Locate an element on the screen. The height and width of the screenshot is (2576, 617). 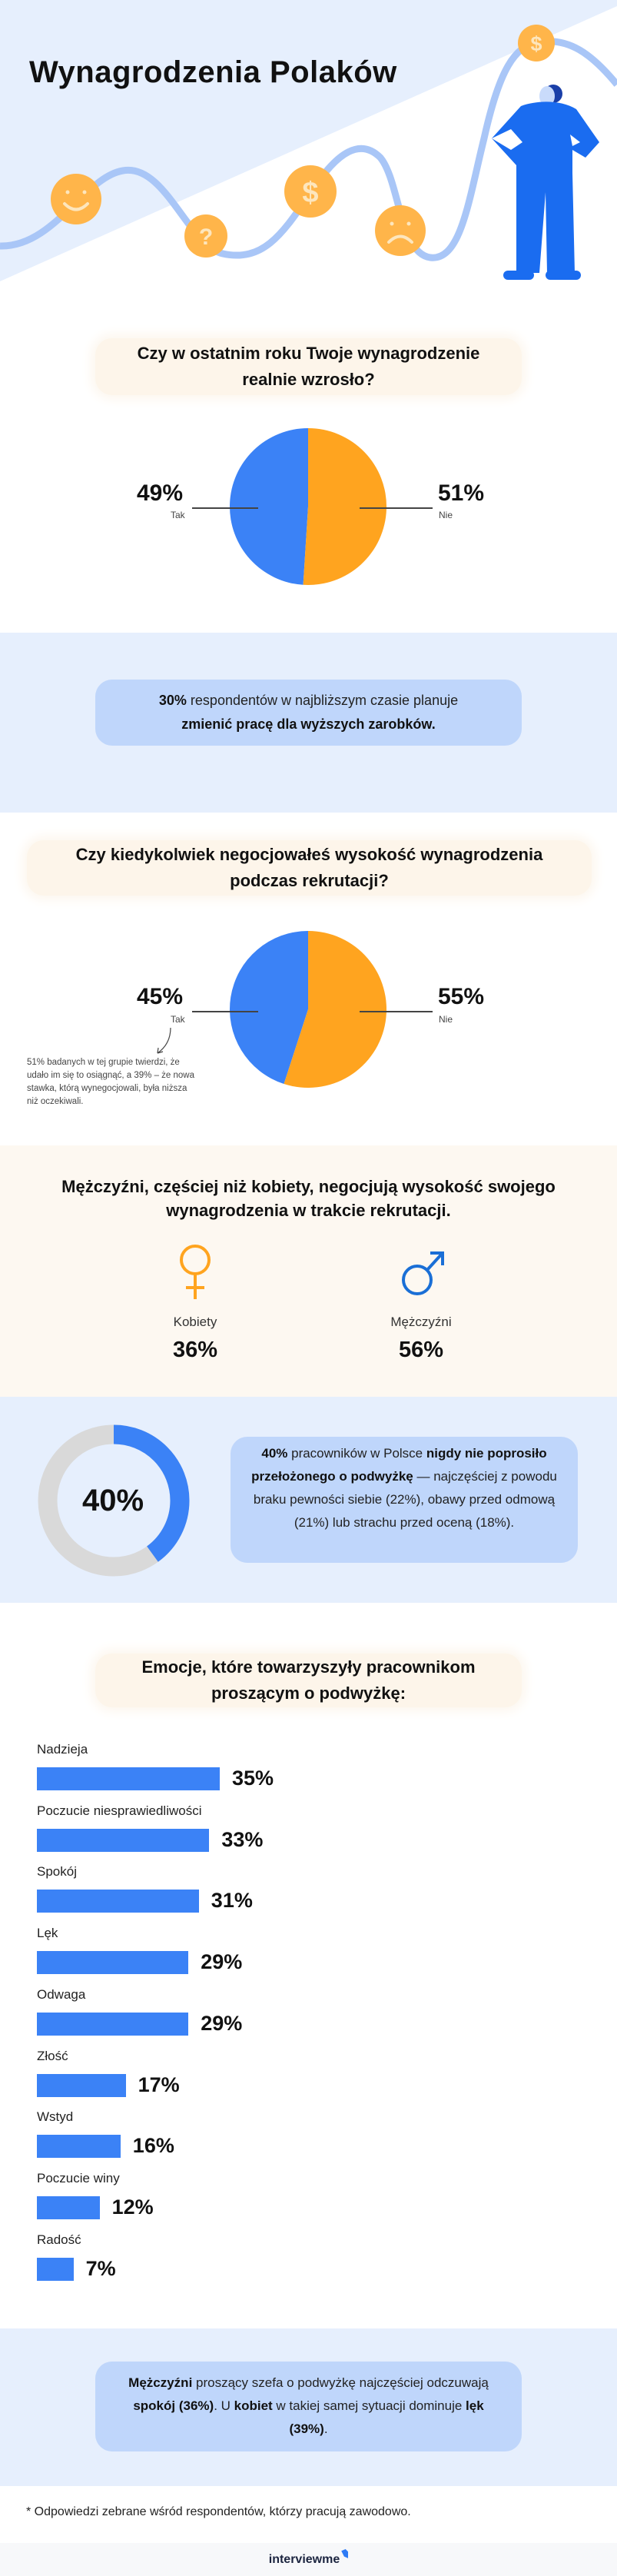
bar-label: Nadzieja is located at coordinates (62, 1749).